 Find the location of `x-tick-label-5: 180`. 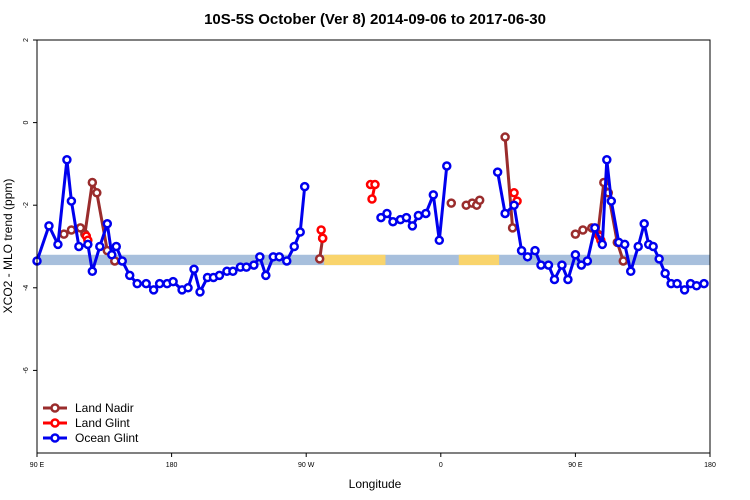

x-tick-label-5: 180 is located at coordinates (710, 465).